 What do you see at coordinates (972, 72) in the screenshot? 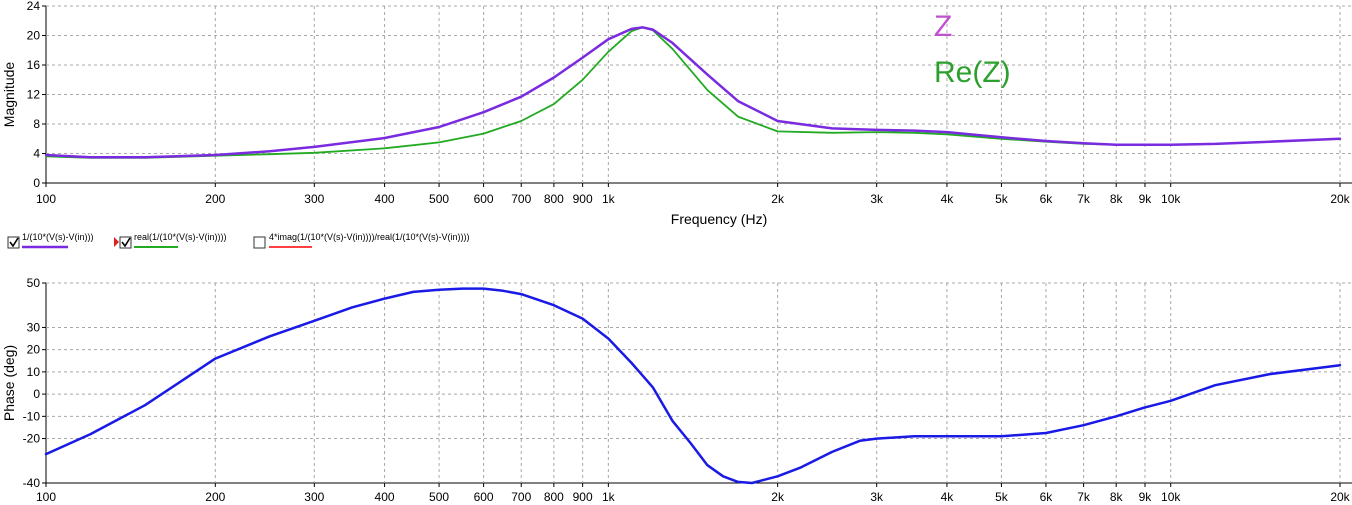
I see `overlay-label-rez: Re(Z)` at bounding box center [972, 72].